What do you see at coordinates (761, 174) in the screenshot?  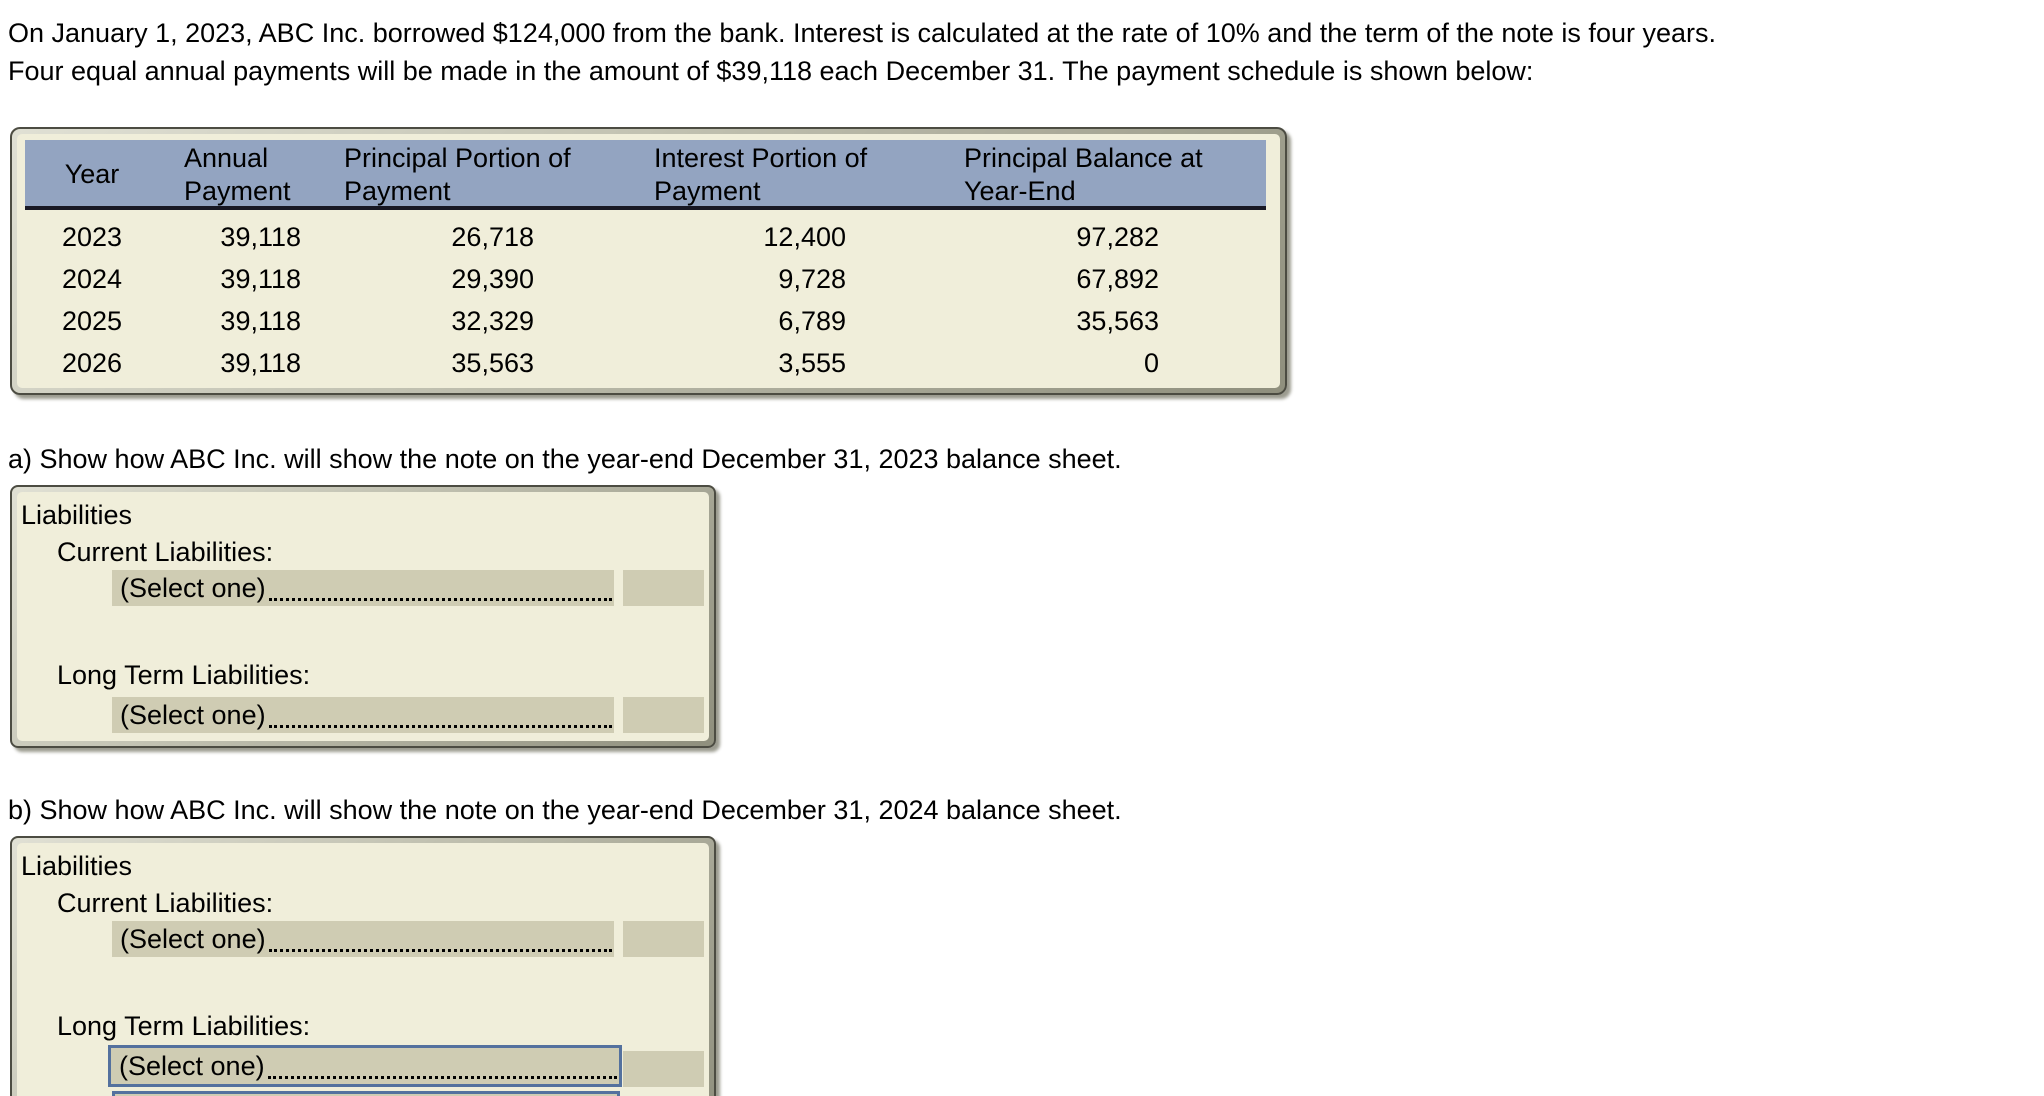 I see `column-header-interest-portion: Interest Portion of Payment` at bounding box center [761, 174].